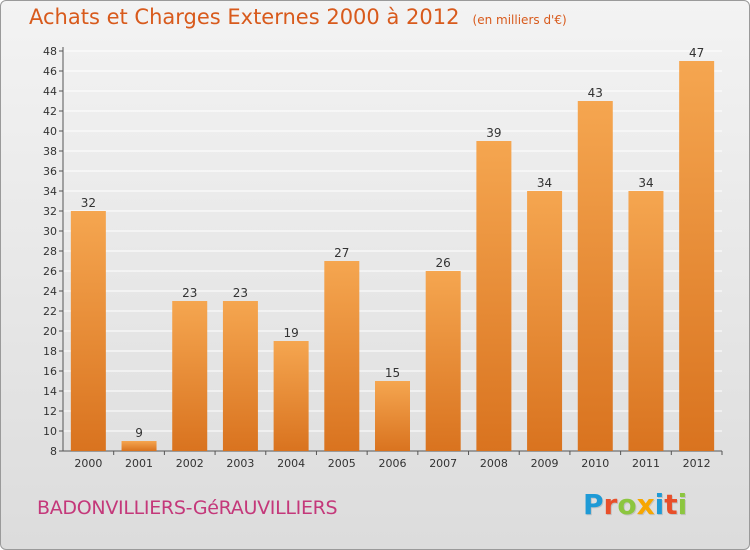  Describe the element at coordinates (50, 151) in the screenshot. I see `y-tick-label: 38` at that location.